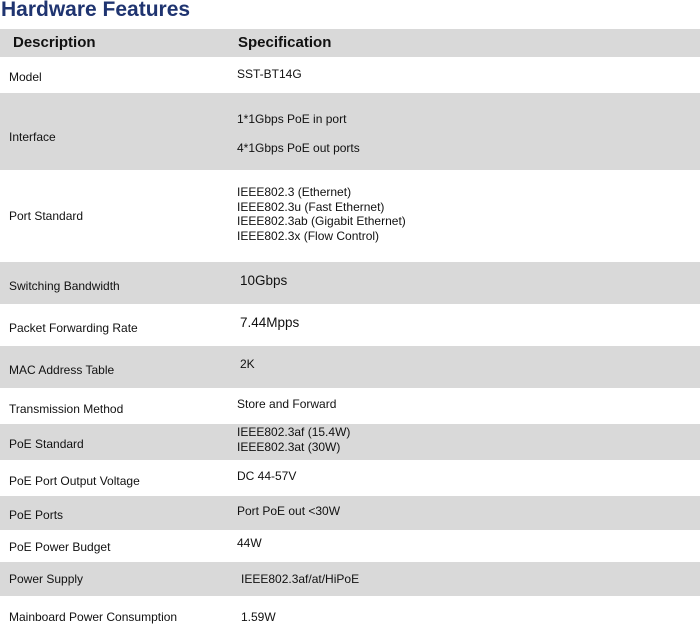 The height and width of the screenshot is (632, 700). What do you see at coordinates (46, 216) in the screenshot?
I see `row-label: Port Standard` at bounding box center [46, 216].